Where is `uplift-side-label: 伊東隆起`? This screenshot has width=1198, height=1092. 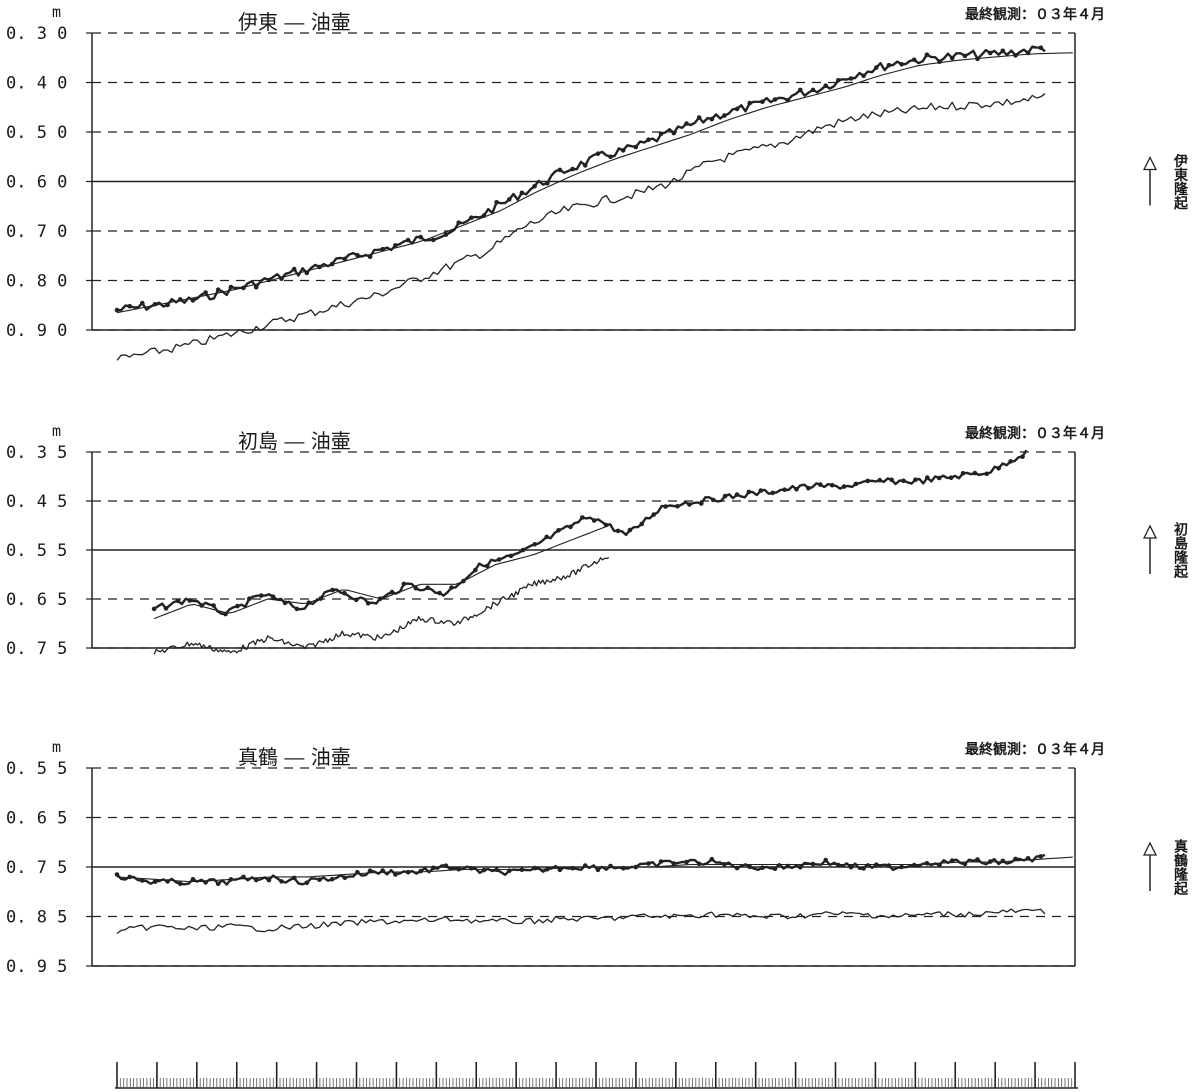 uplift-side-label: 伊東隆起 is located at coordinates (1180, 182).